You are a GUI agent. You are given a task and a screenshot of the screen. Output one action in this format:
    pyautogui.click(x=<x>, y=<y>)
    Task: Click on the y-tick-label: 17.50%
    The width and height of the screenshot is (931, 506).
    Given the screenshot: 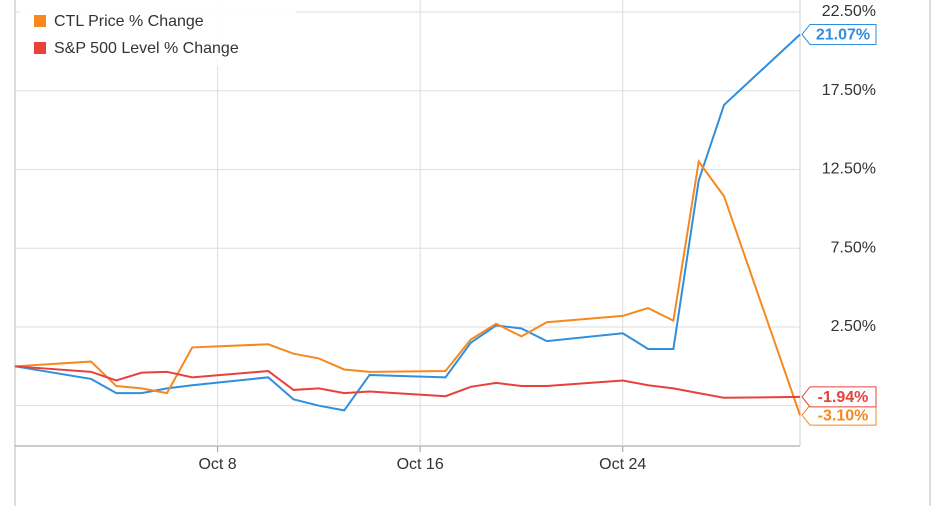 What is the action you would take?
    pyautogui.click(x=849, y=90)
    